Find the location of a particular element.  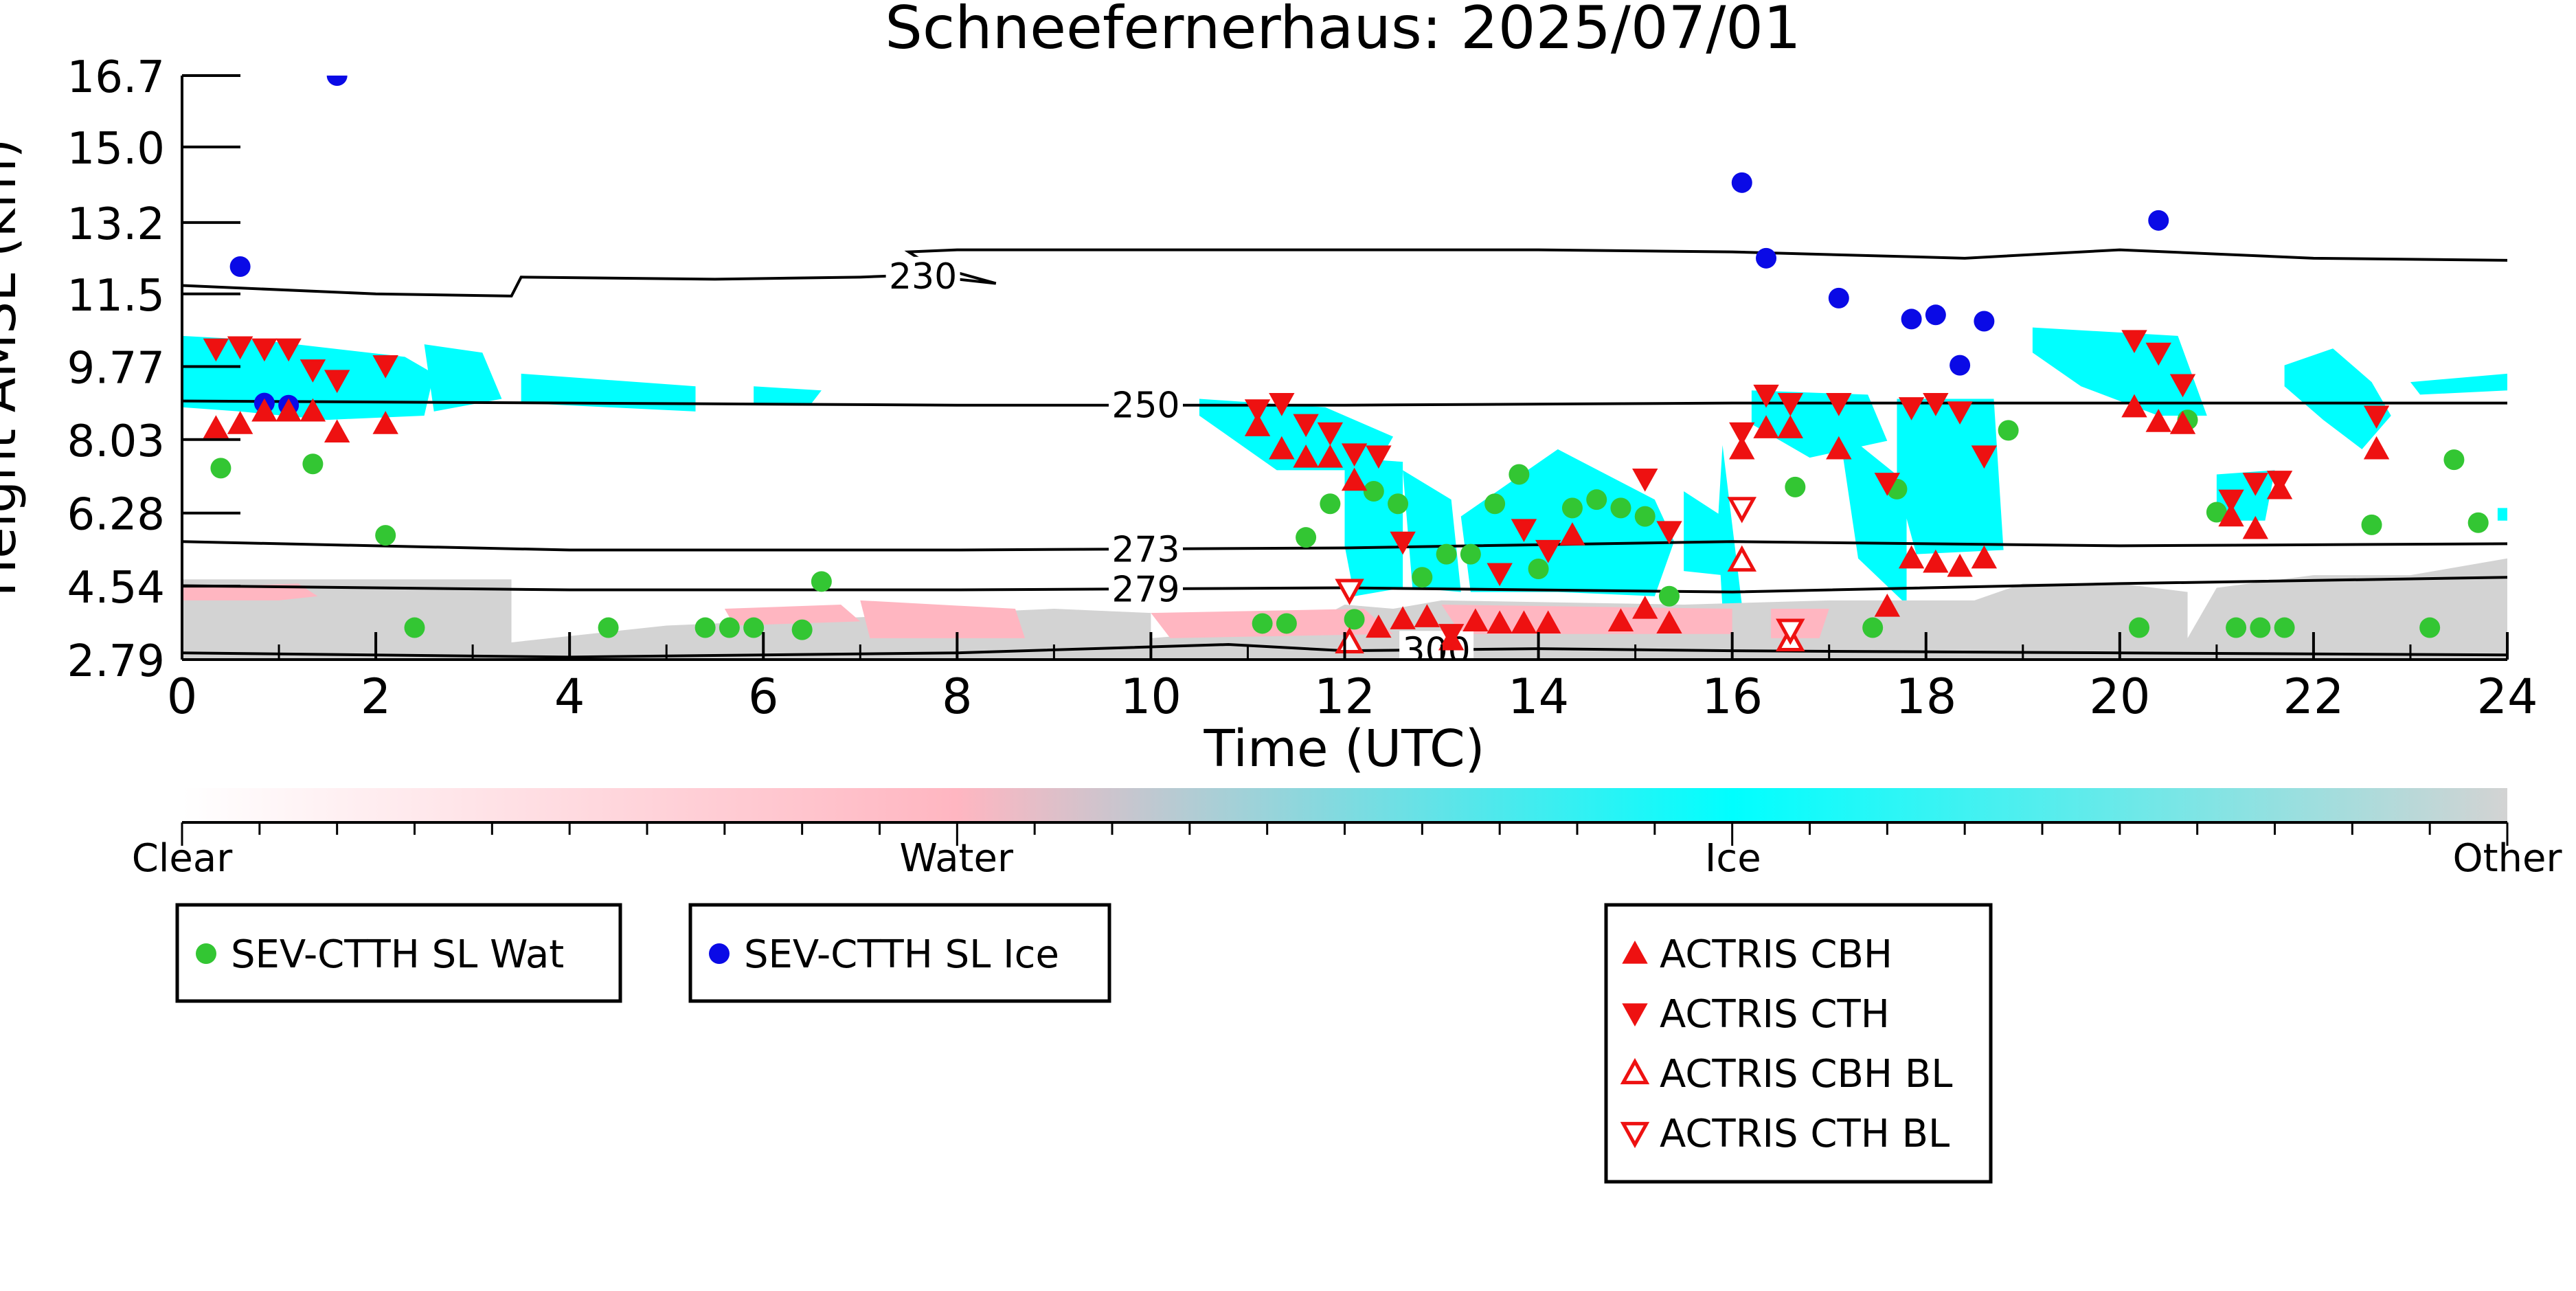

legend-entry-label: ACTRIS CBH BL is located at coordinates (1806, 1074).